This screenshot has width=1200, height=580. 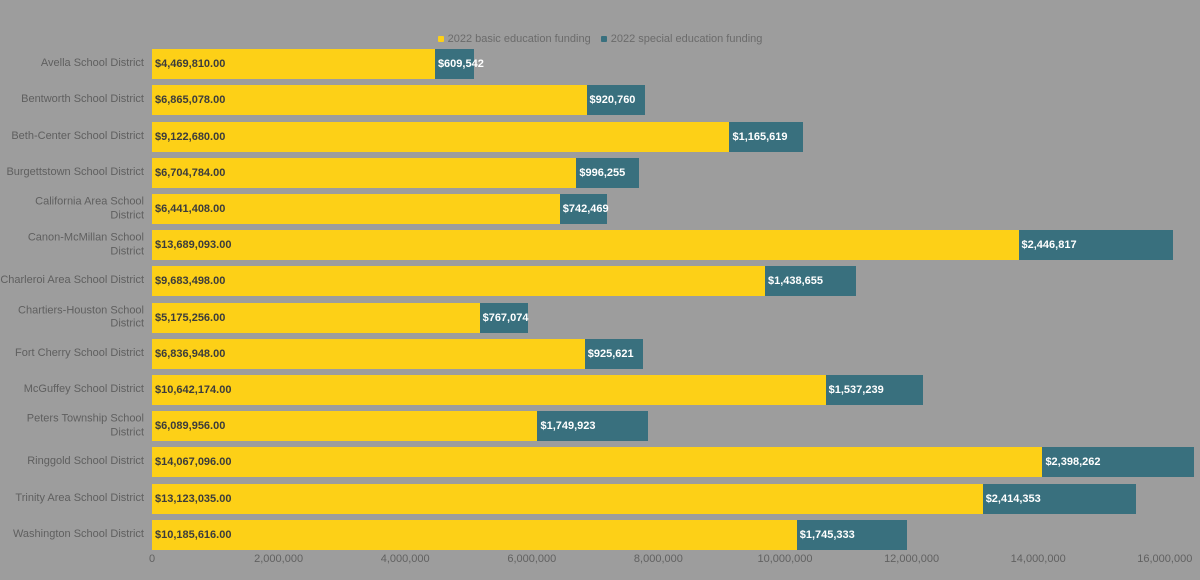 I want to click on special-funding-value: $767,074, so click(x=505, y=317).